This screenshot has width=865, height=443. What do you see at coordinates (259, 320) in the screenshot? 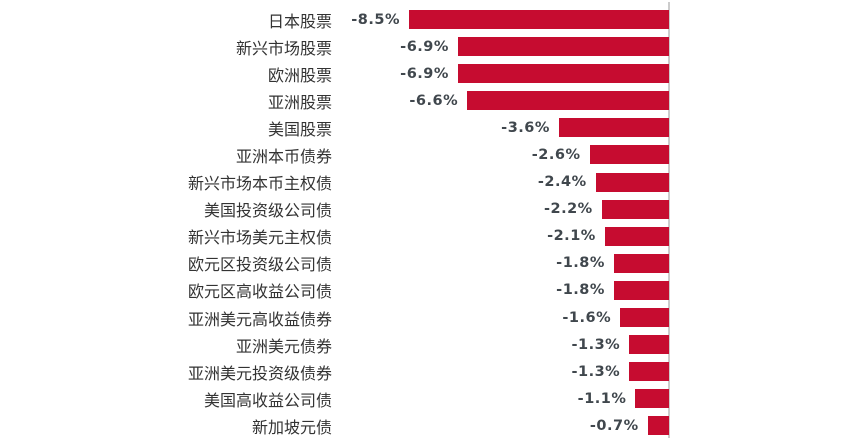
I see `category-label: 亚洲美元高收益债券` at bounding box center [259, 320].